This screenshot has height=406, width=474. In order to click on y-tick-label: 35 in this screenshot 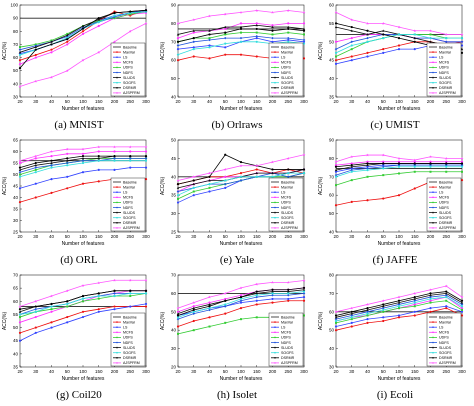, I will do `click(332, 97)`.